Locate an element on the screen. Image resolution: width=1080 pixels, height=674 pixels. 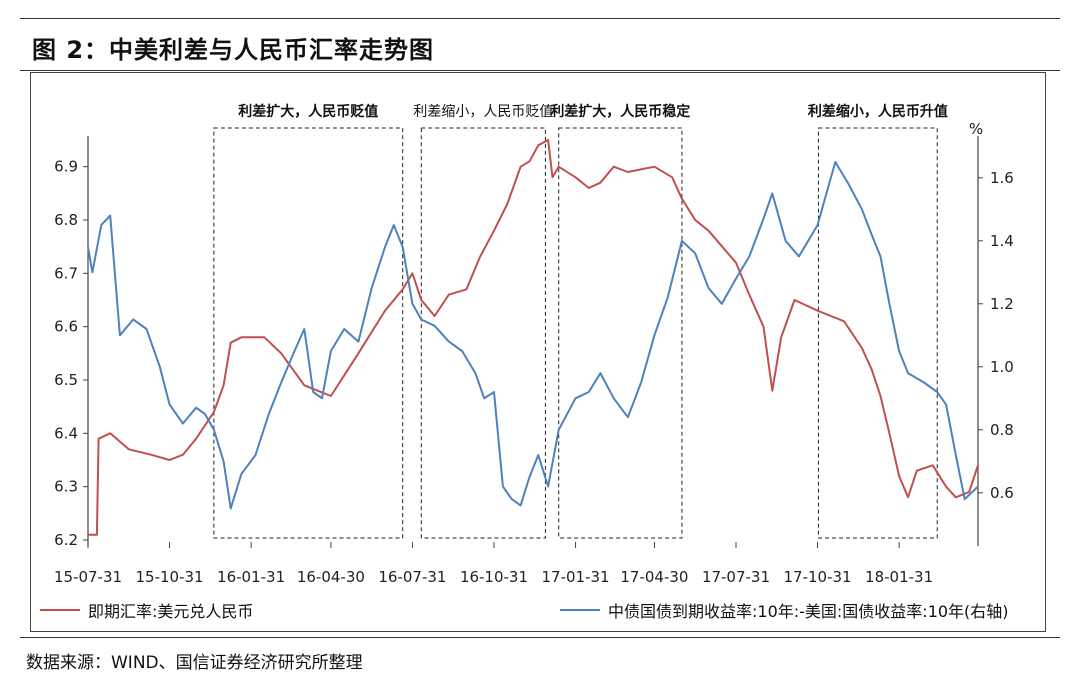
annotation-label-0: 利差扩大，人民币贬值 is located at coordinates (308, 111).